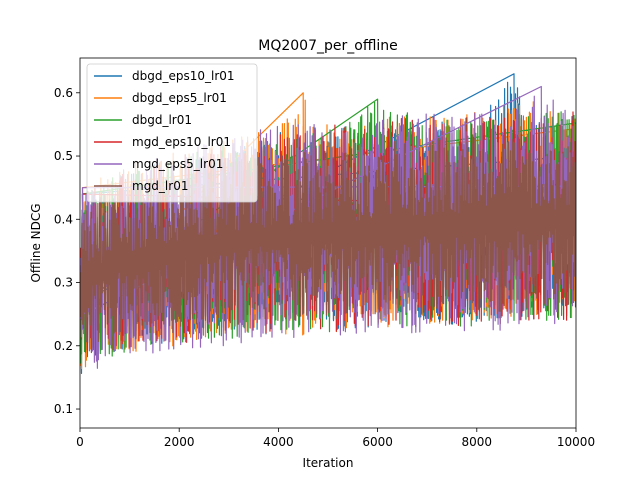  What do you see at coordinates (160, 186) in the screenshot?
I see `legend-label-mgd_lr01: mgd_lr01` at bounding box center [160, 186].